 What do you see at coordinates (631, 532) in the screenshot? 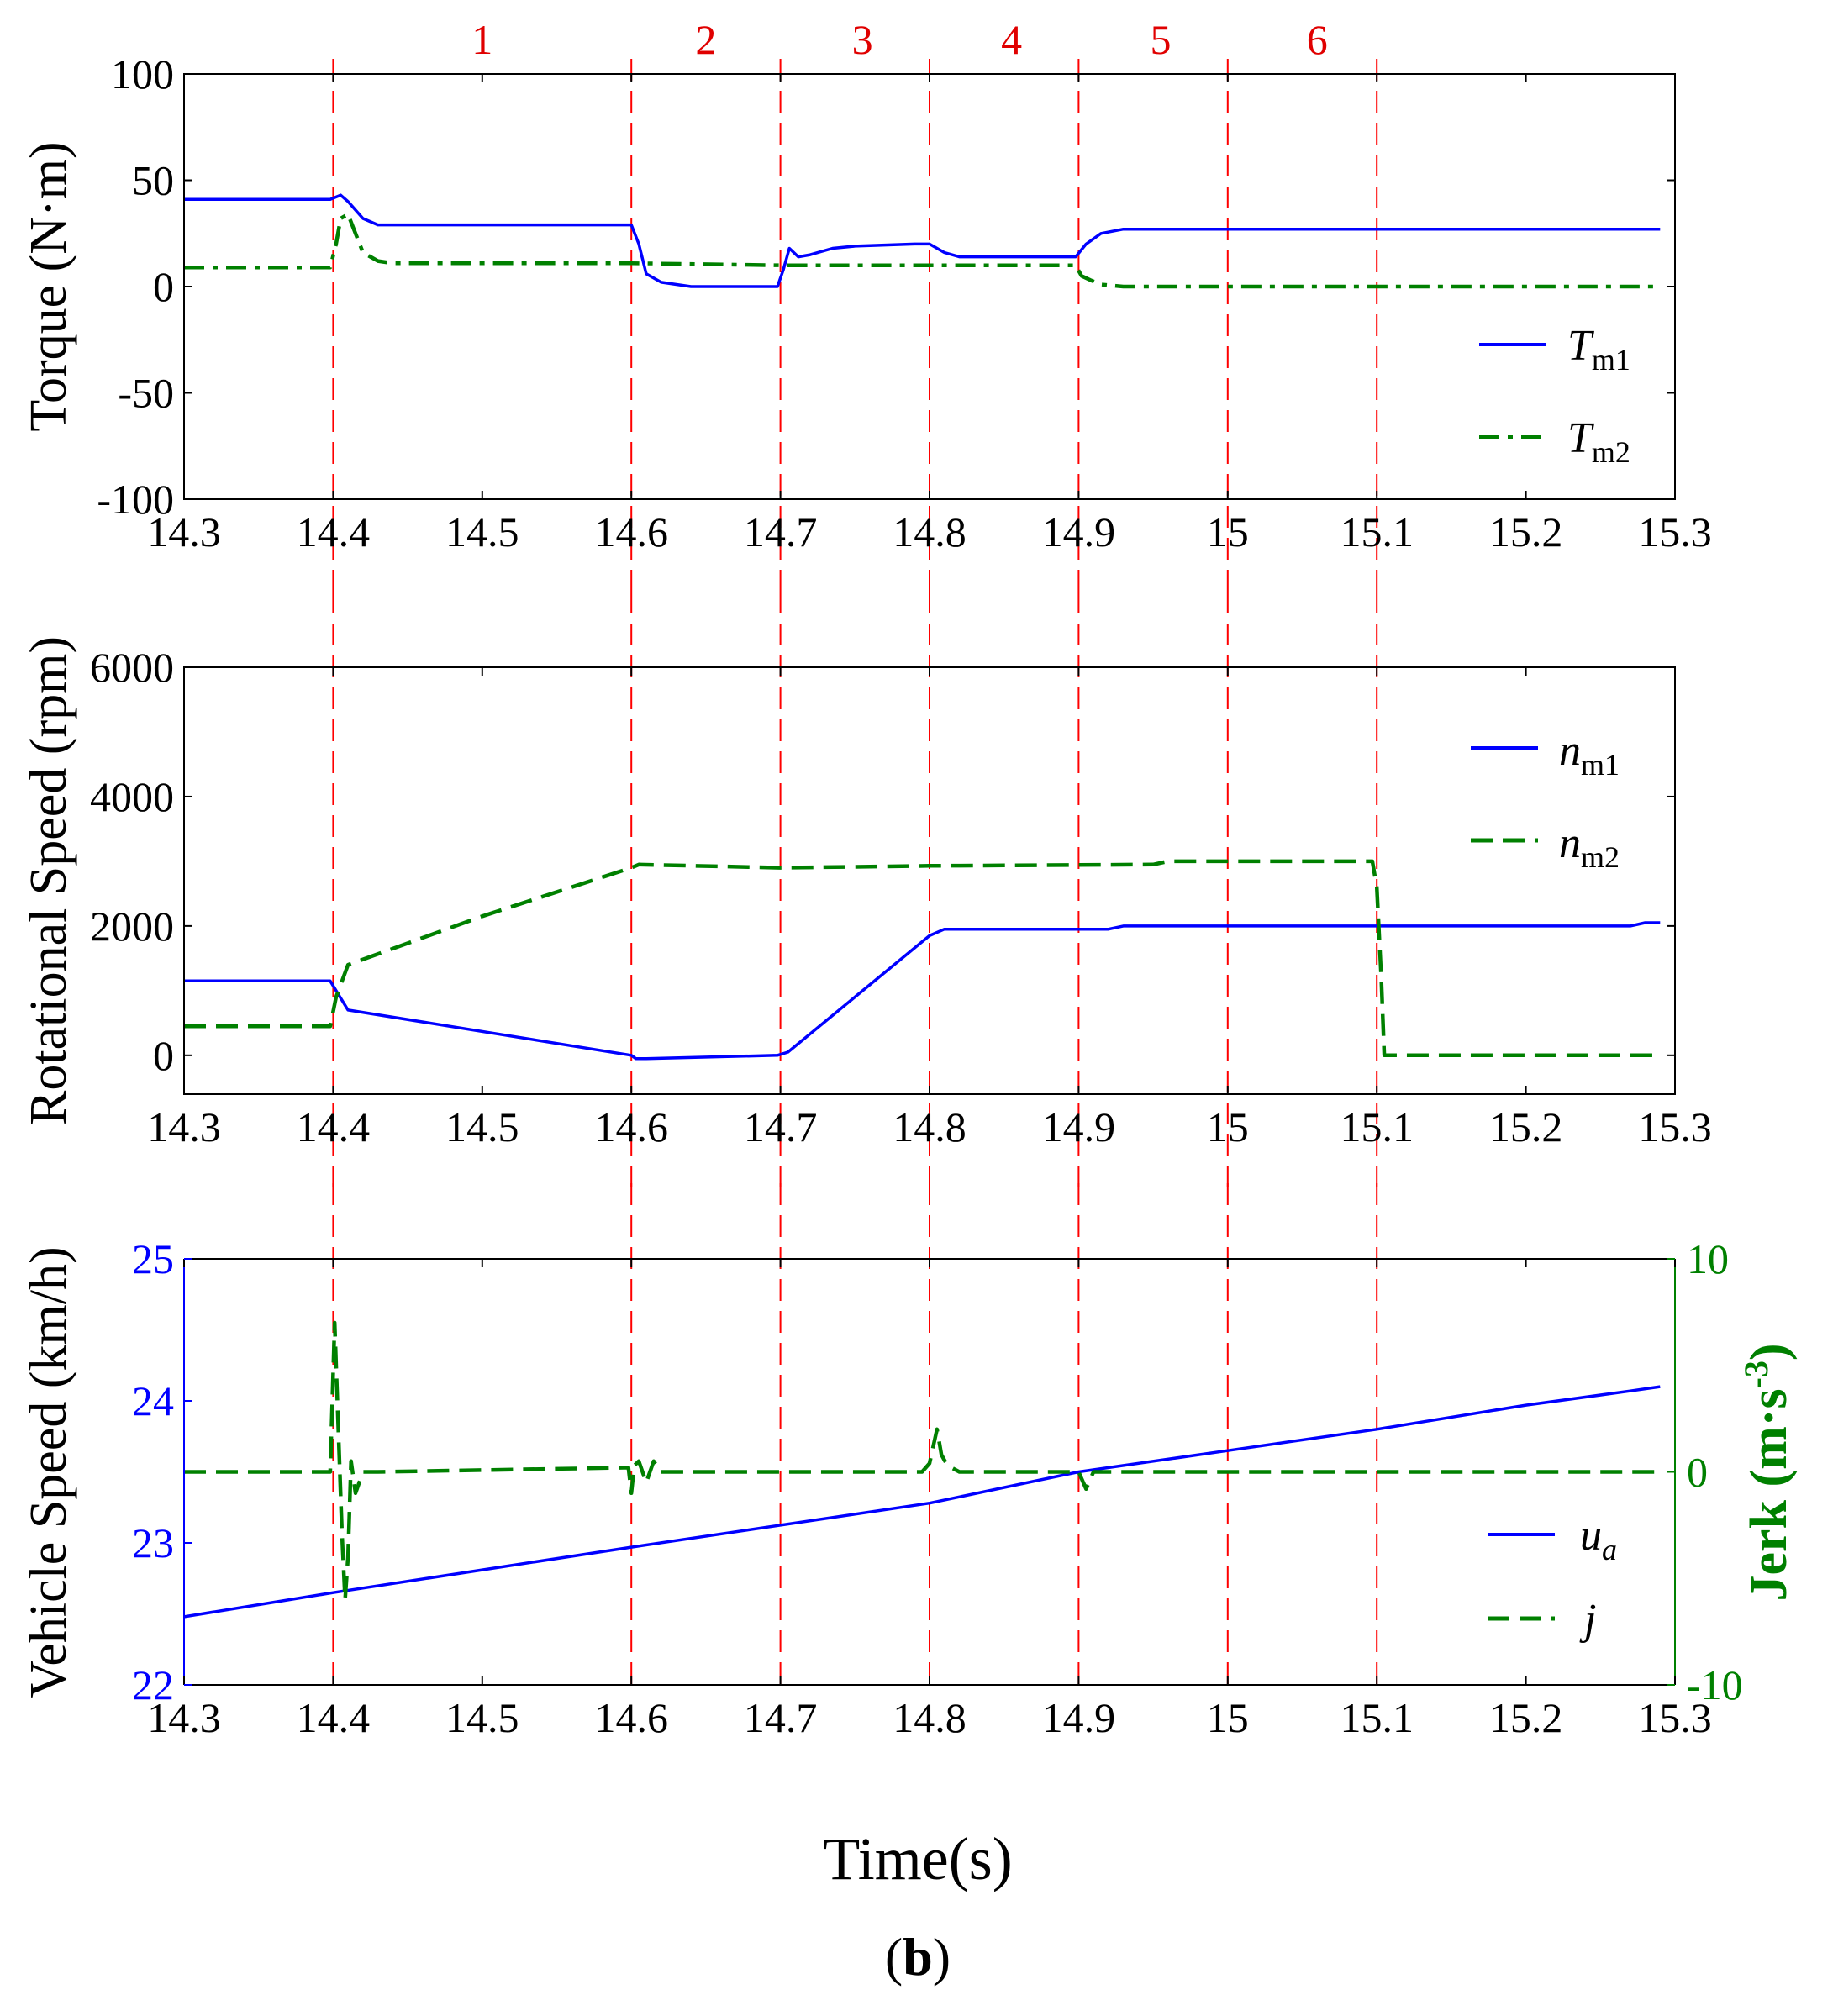
I see `x-tick-label-torque-3: 14.6` at bounding box center [631, 532].